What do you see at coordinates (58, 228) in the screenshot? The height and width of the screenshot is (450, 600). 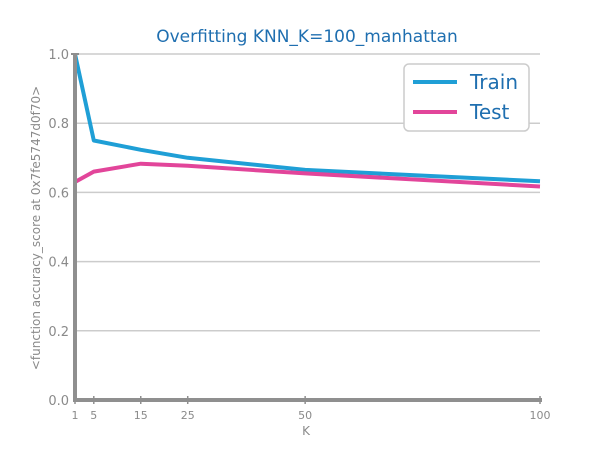 I see `y-tick-labels: 0.0 0.2 0.4 0.6 0.8 1.0` at bounding box center [58, 228].